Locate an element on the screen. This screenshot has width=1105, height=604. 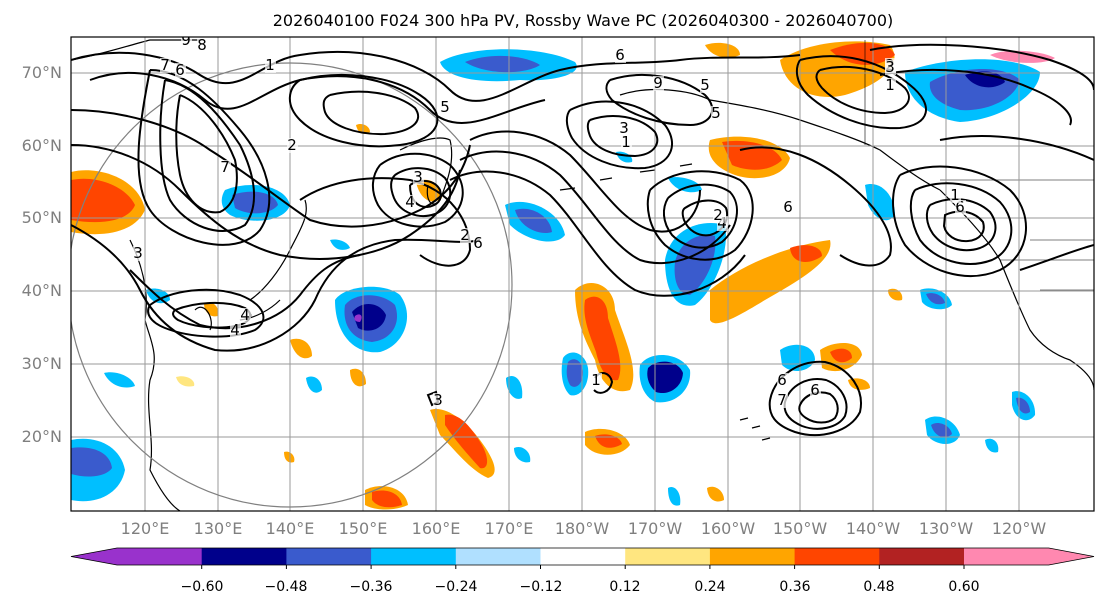
lon-label: 130°W is located at coordinates (946, 528).